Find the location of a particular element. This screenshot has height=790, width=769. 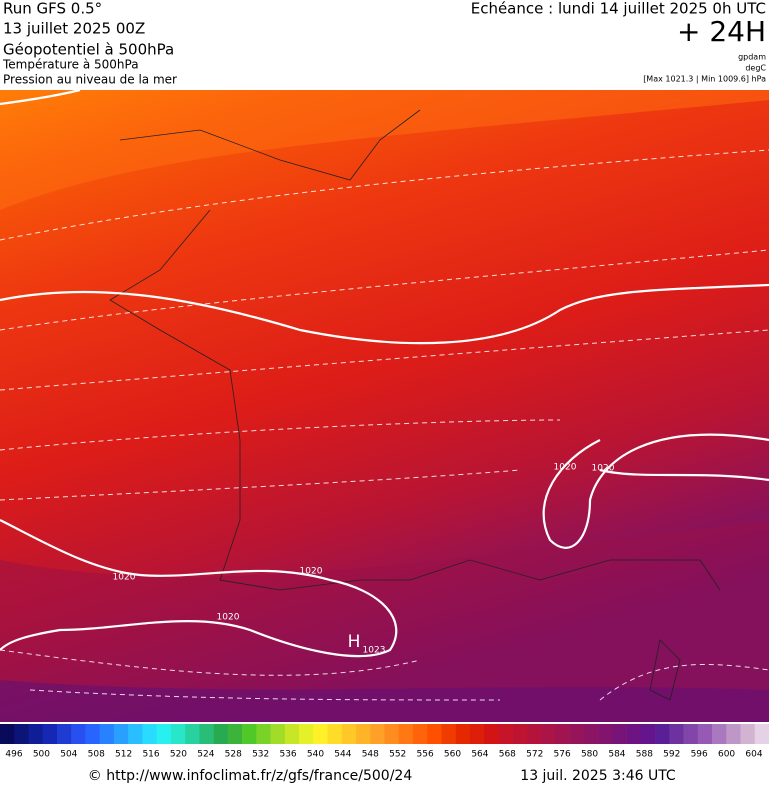

field-label: Géopotentiel à 500hPa is located at coordinates (88, 50).